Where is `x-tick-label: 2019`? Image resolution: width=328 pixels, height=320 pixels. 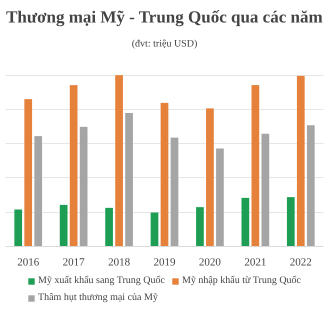
x-tick-label: 2019 is located at coordinates (165, 262).